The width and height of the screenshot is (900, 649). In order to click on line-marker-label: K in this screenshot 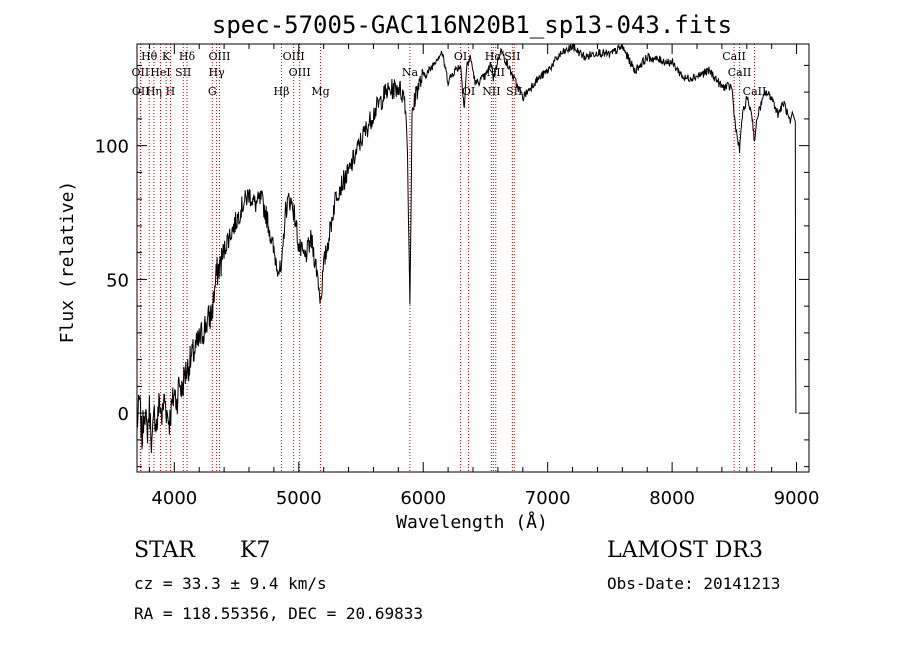, I will do `click(166, 56)`.